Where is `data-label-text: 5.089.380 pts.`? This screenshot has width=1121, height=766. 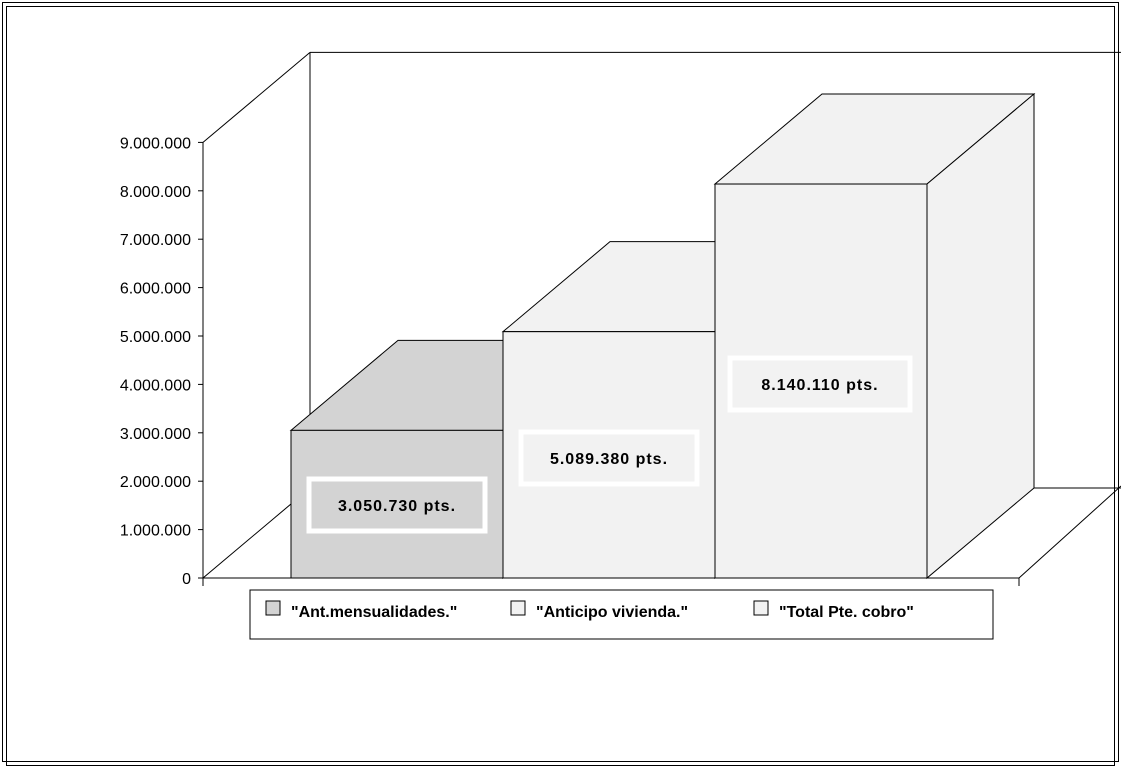 data-label-text: 5.089.380 pts. is located at coordinates (609, 459).